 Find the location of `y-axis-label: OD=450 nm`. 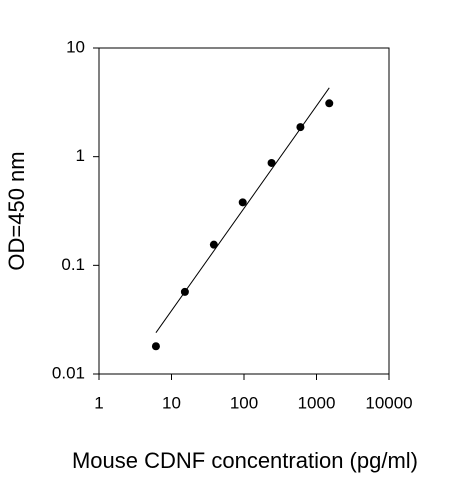

y-axis-label: OD=450 nm is located at coordinates (16, 210).